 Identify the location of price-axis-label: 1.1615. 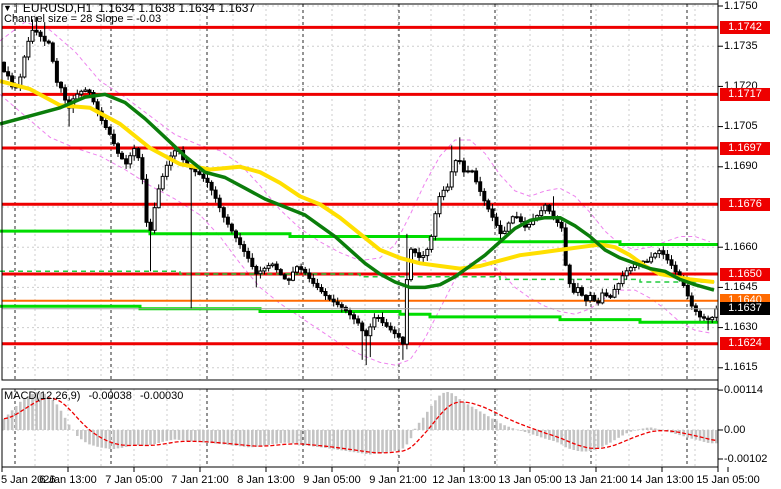
(741, 367).